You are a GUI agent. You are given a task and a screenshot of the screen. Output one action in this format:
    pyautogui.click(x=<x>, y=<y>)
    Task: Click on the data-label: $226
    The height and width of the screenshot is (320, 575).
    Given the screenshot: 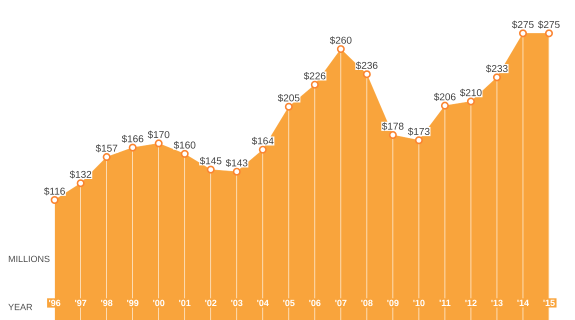 What is the action you would take?
    pyautogui.click(x=315, y=76)
    